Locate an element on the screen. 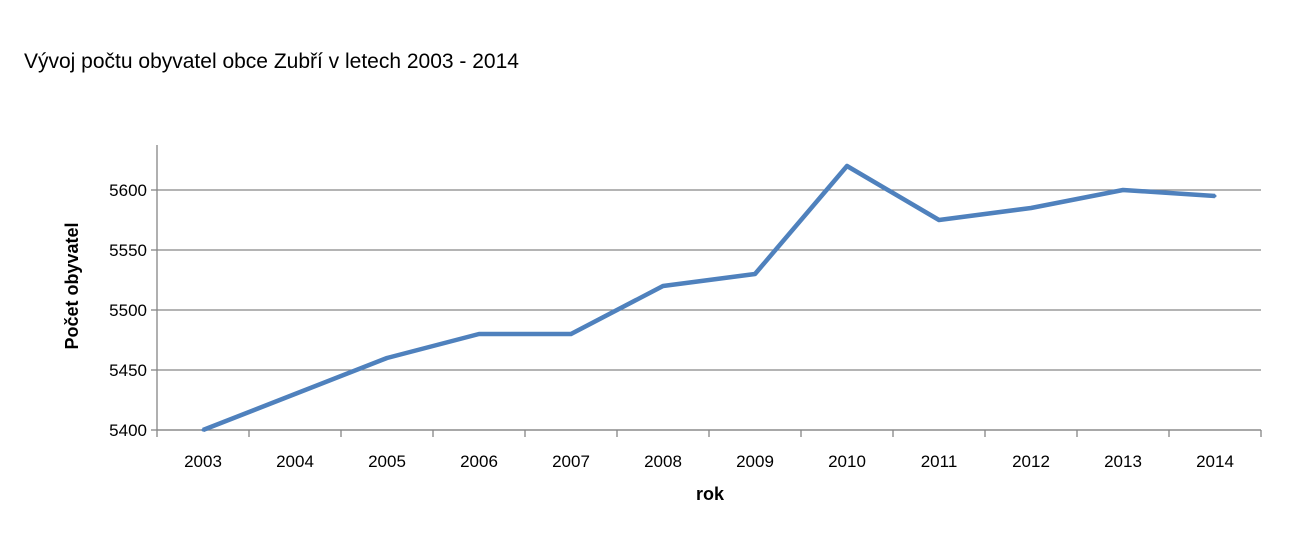 Image resolution: width=1303 pixels, height=553 pixels. x-tick-label: 2011 is located at coordinates (939, 461).